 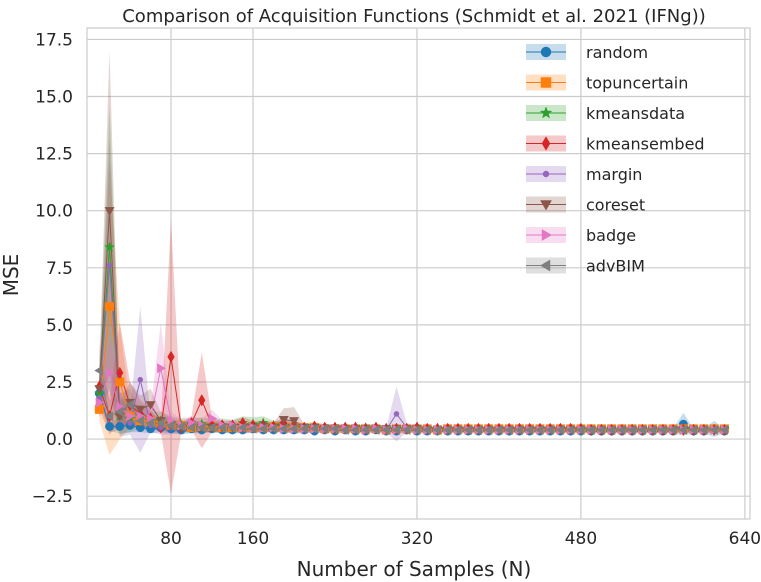 What do you see at coordinates (59, 440) in the screenshot?
I see `y-tick-label: 0.0` at bounding box center [59, 440].